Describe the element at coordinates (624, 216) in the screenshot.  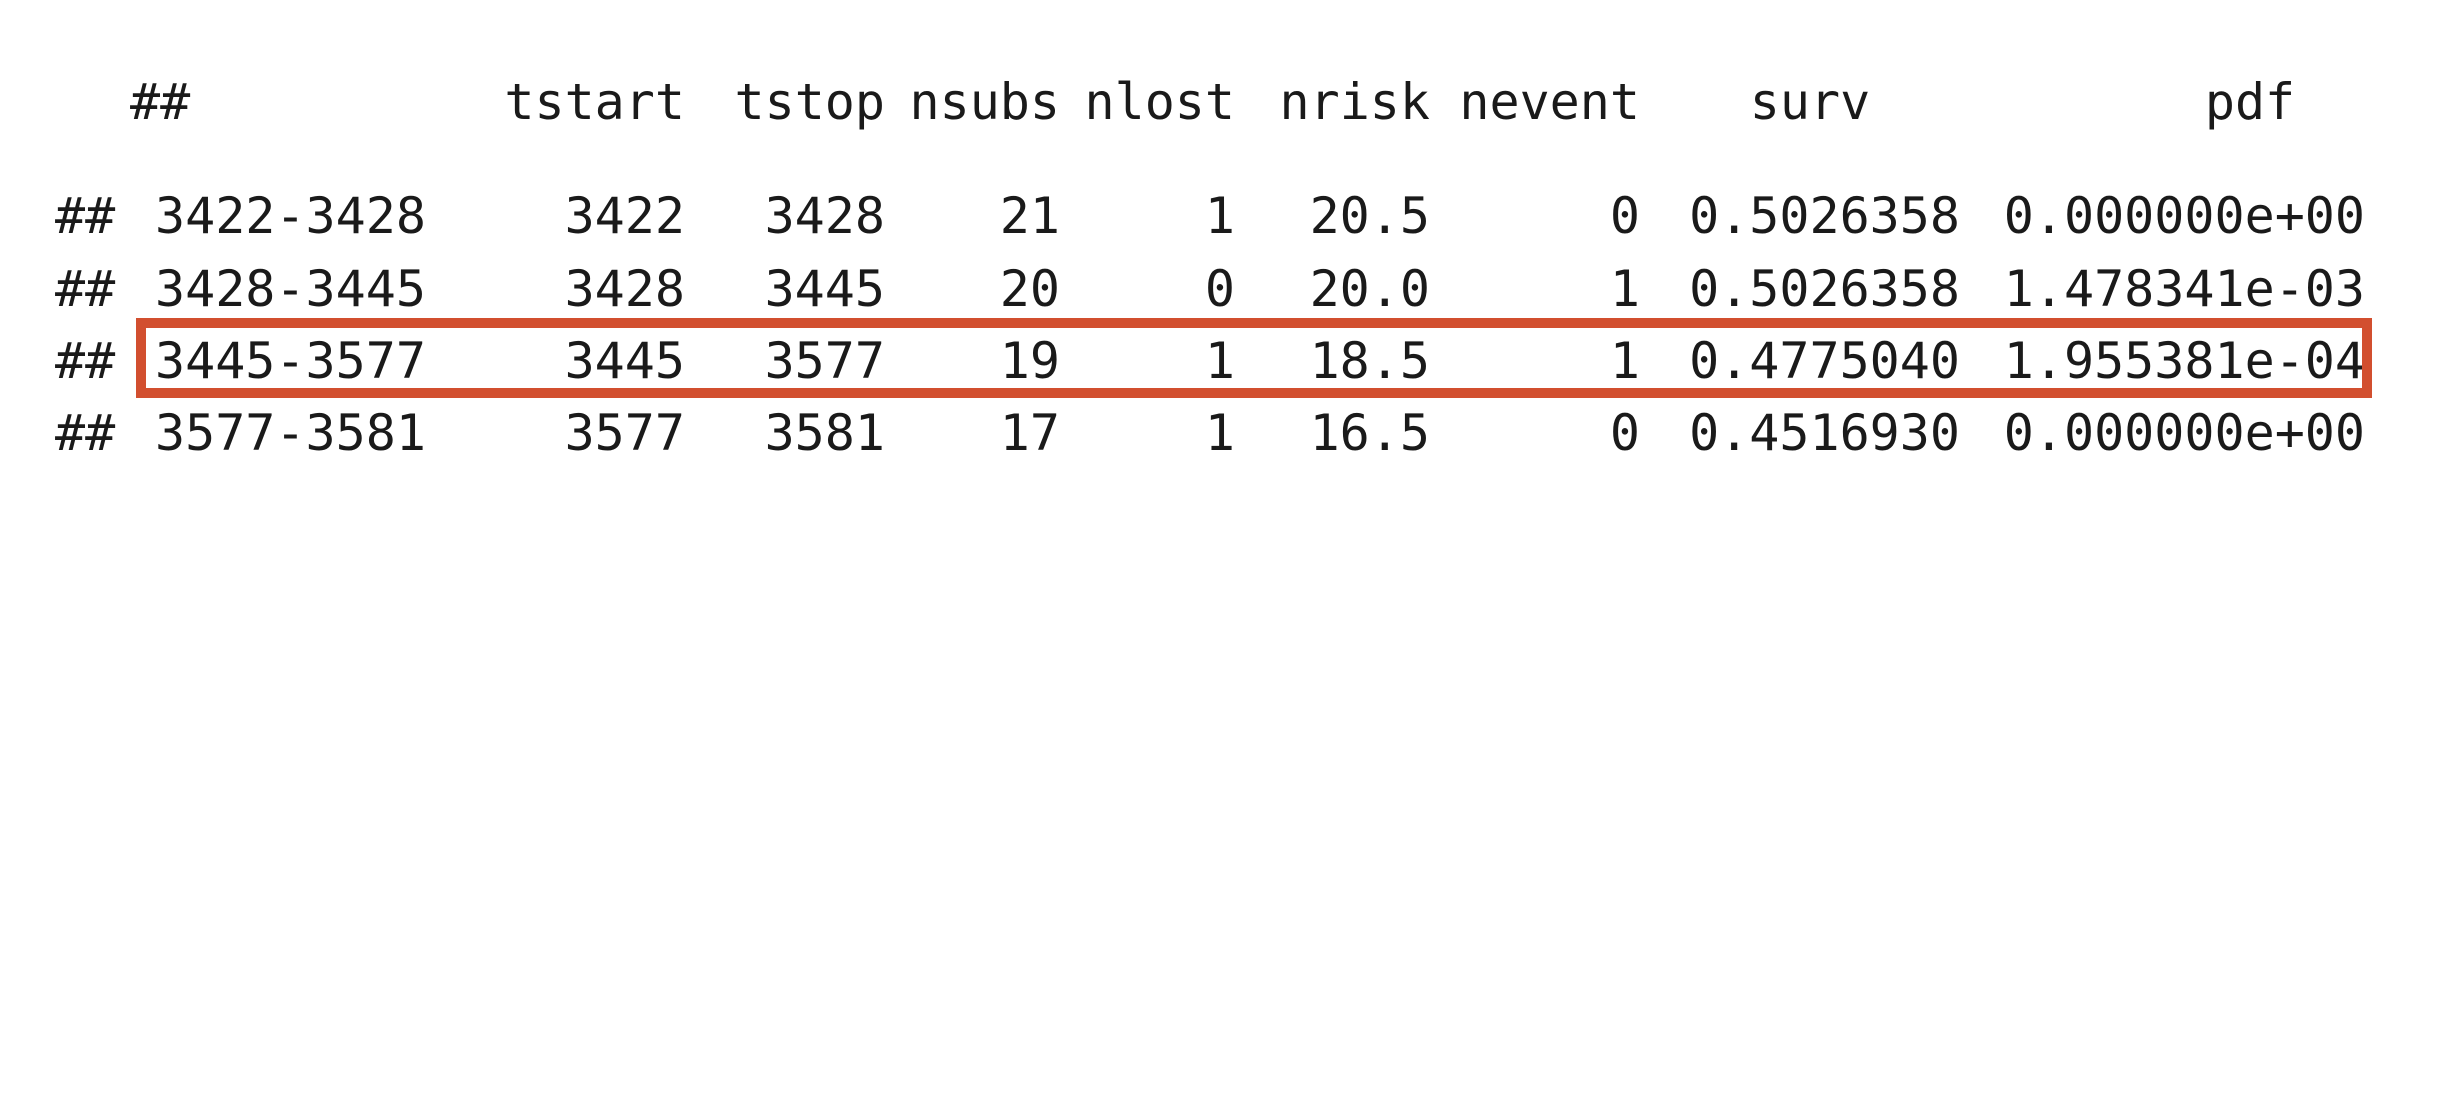
I see `cell-tstart: 3422` at that location.